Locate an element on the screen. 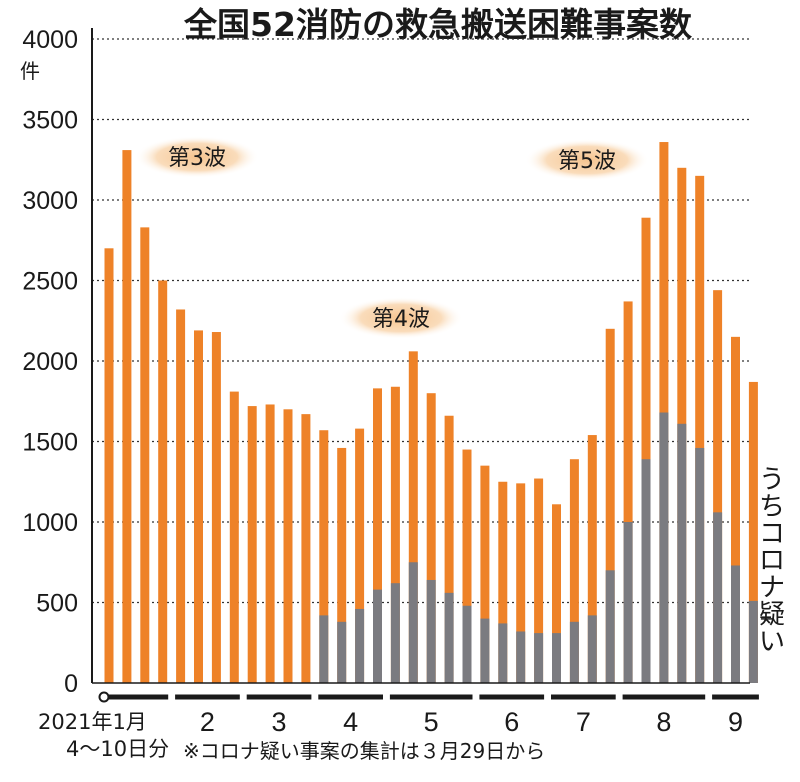 This screenshot has width=800, height=782. wave-label: 第4波 is located at coordinates (401, 319).